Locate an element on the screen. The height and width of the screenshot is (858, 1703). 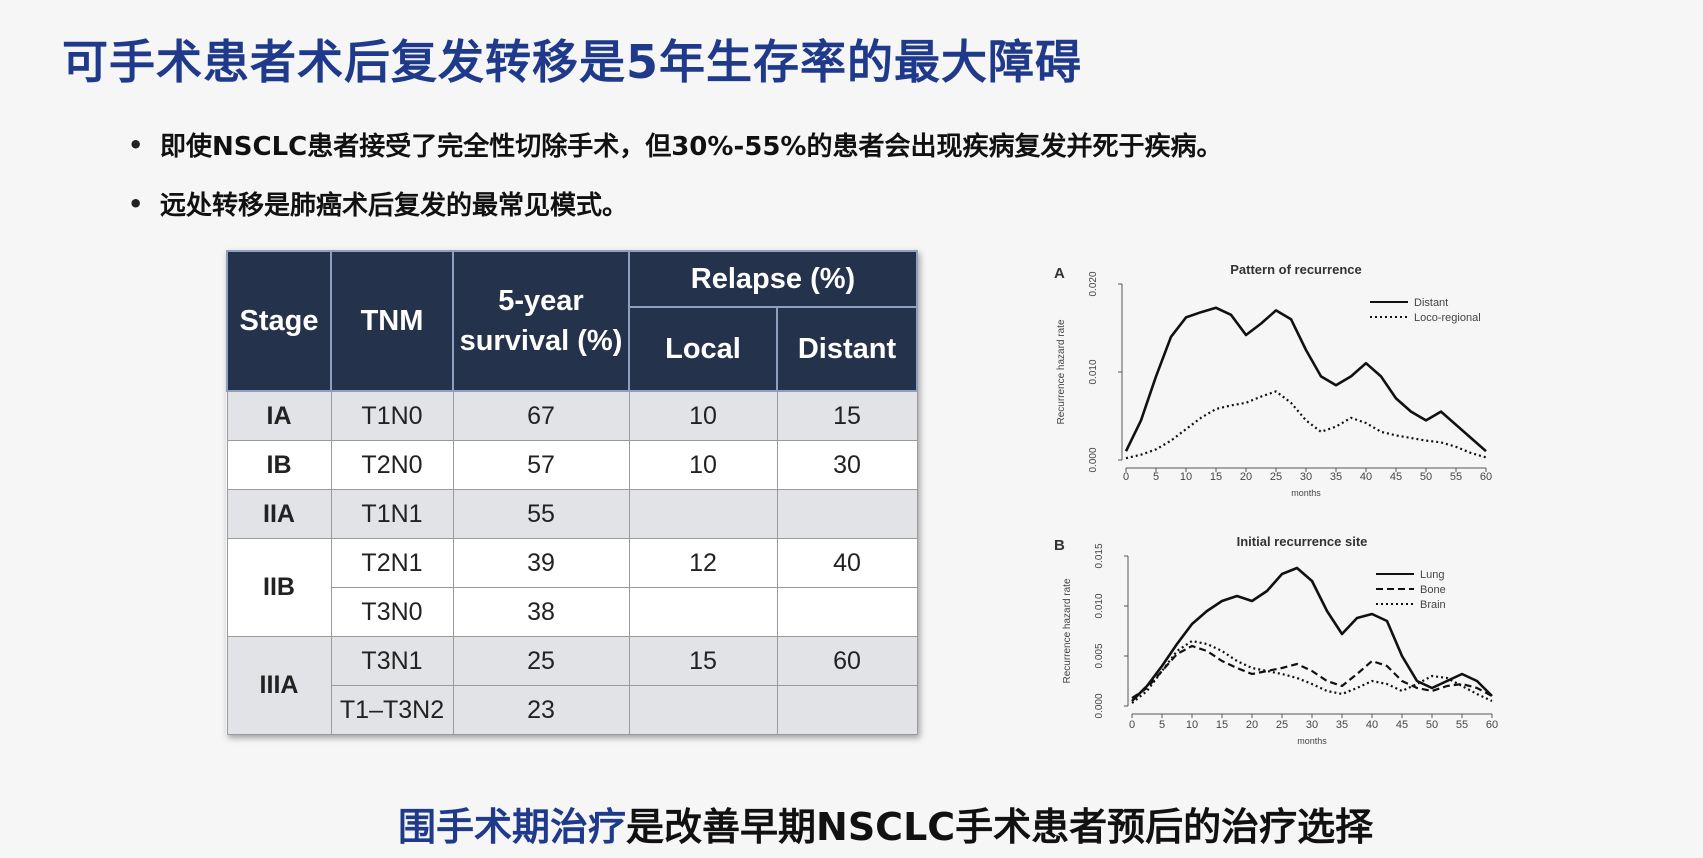
table-row: T1–T3N2 23 is located at coordinates (572, 710).